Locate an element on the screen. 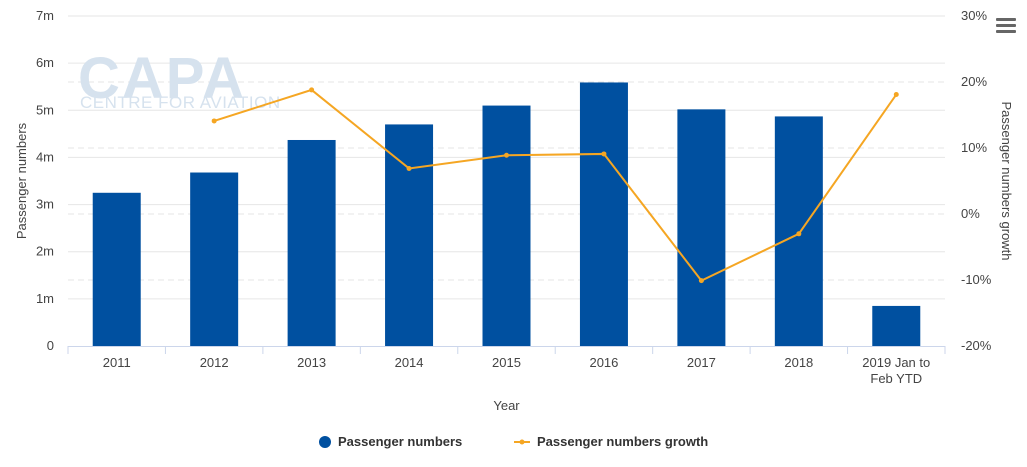 The image size is (1027, 467). y2-tick-label: 30% is located at coordinates (974, 15).